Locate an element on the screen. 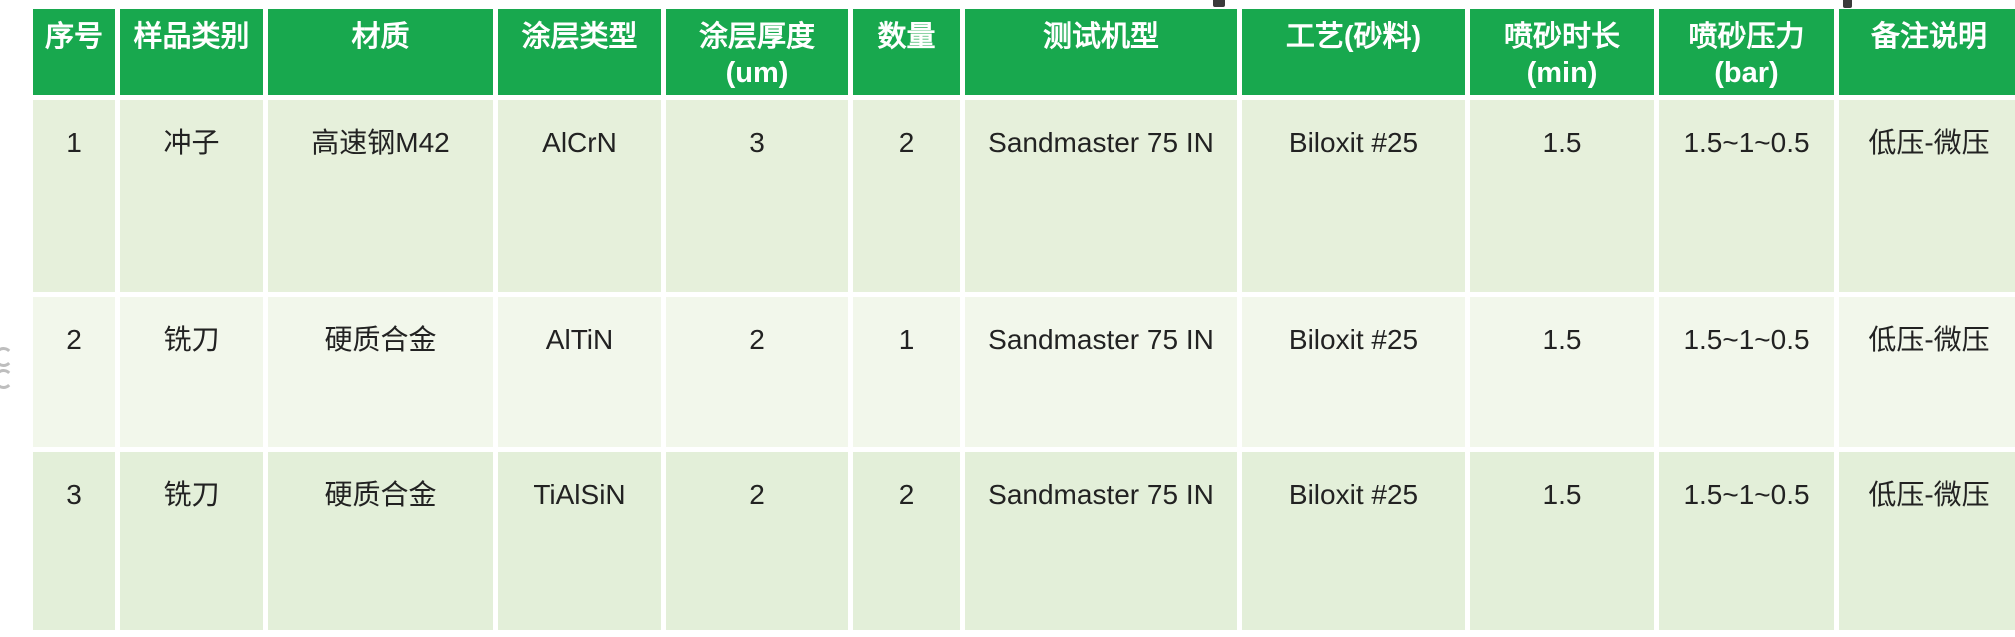  cell-coating-type: AlCrN is located at coordinates (579, 196).